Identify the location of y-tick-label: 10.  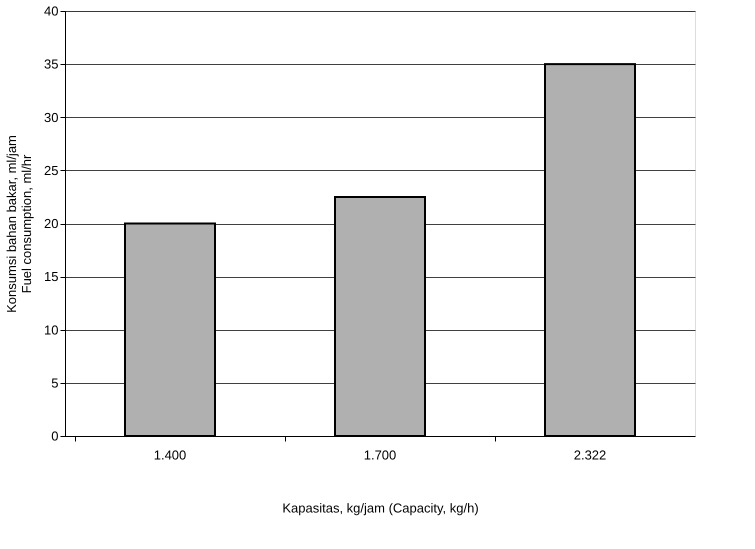
(51, 330).